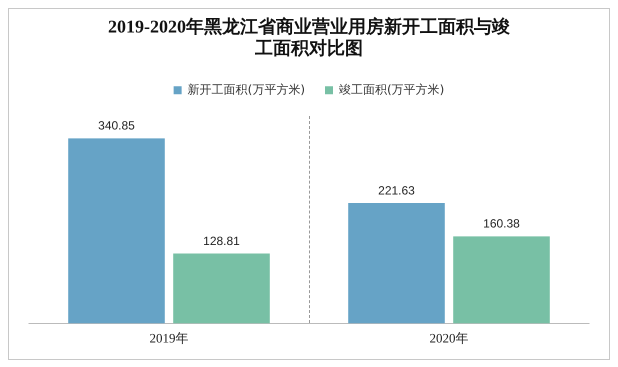  Describe the element at coordinates (169, 338) in the screenshot. I see `x-tick-label: 2019年` at that location.